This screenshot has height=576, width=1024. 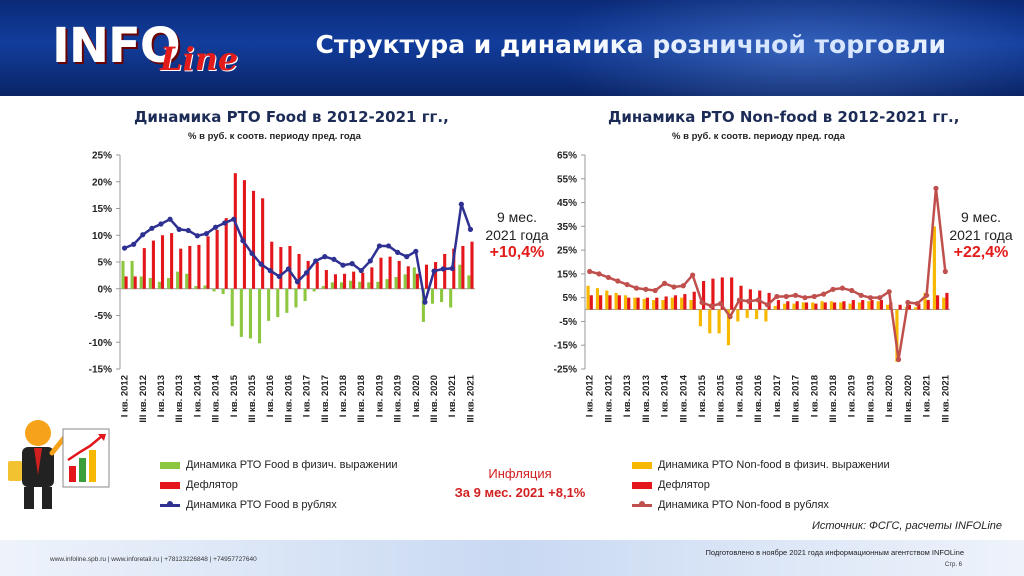 What do you see at coordinates (398, 399) in the screenshot?
I see `x-tick-label: III кв. 2019` at bounding box center [398, 399].